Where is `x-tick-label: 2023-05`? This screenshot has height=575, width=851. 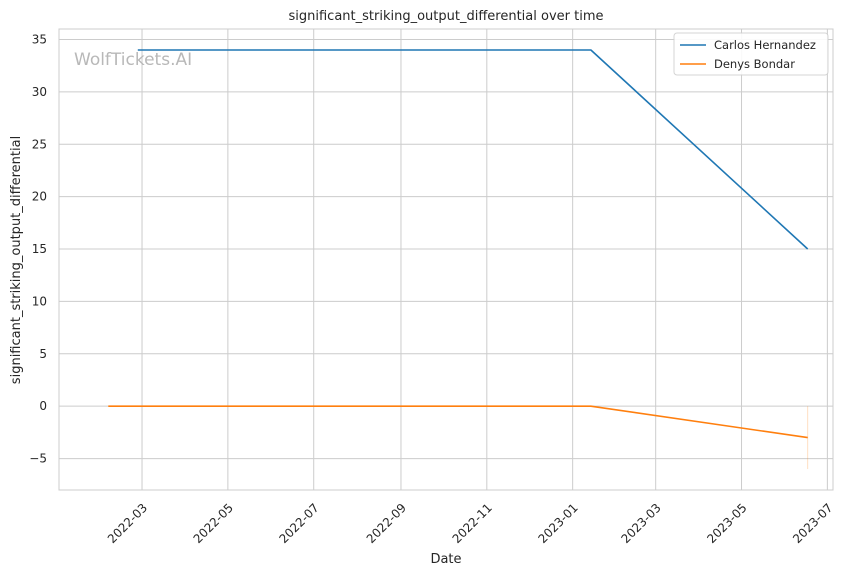 x-tick-label: 2023-05 is located at coordinates (726, 523).